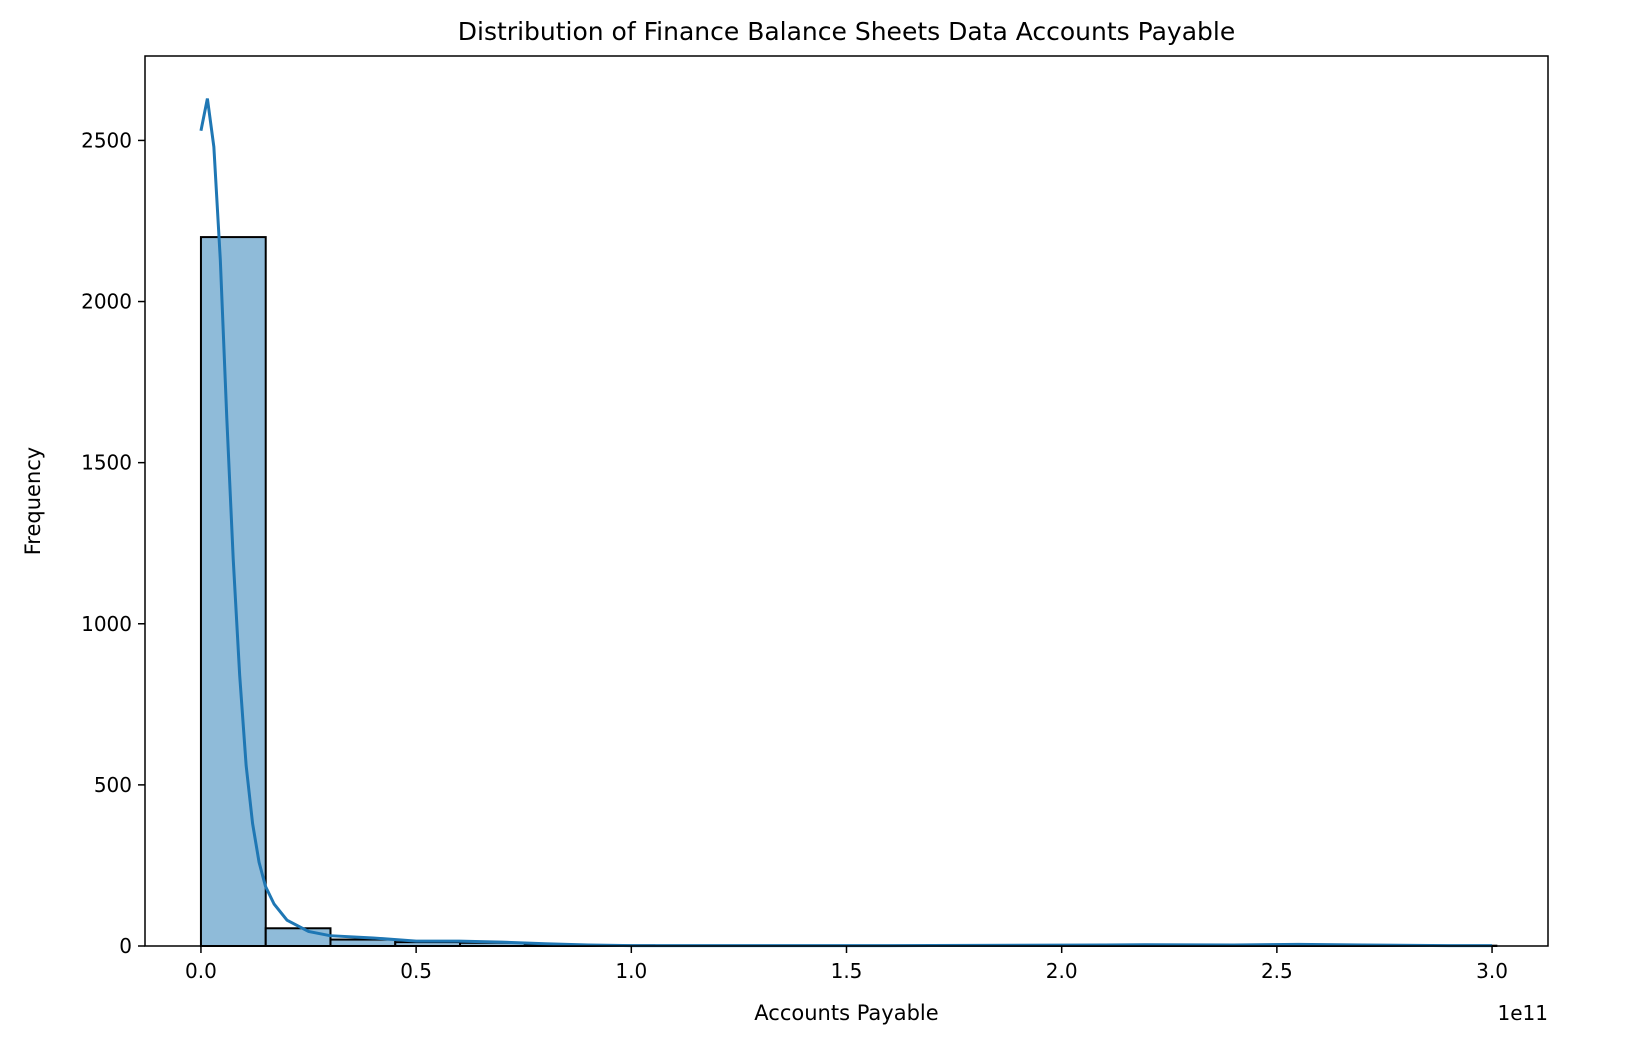 Image resolution: width=1649 pixels, height=1046 pixels. Describe the element at coordinates (1062, 971) in the screenshot. I see `x-tick-label: 2.0` at that location.